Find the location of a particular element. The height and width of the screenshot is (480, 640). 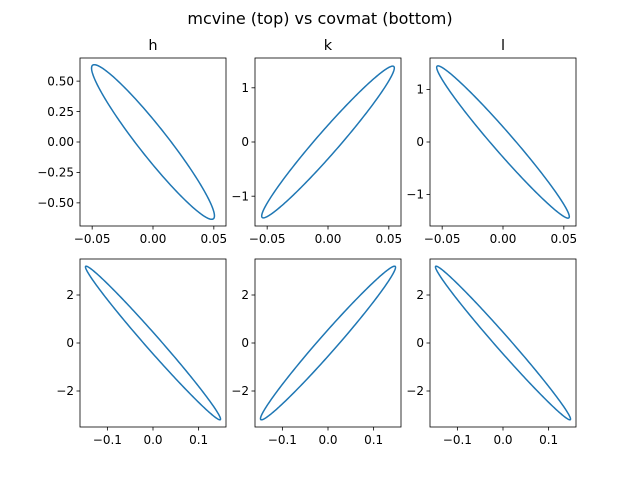

figure-suptitle: mcvine (top) vs covmat (bottom) is located at coordinates (319, 18).